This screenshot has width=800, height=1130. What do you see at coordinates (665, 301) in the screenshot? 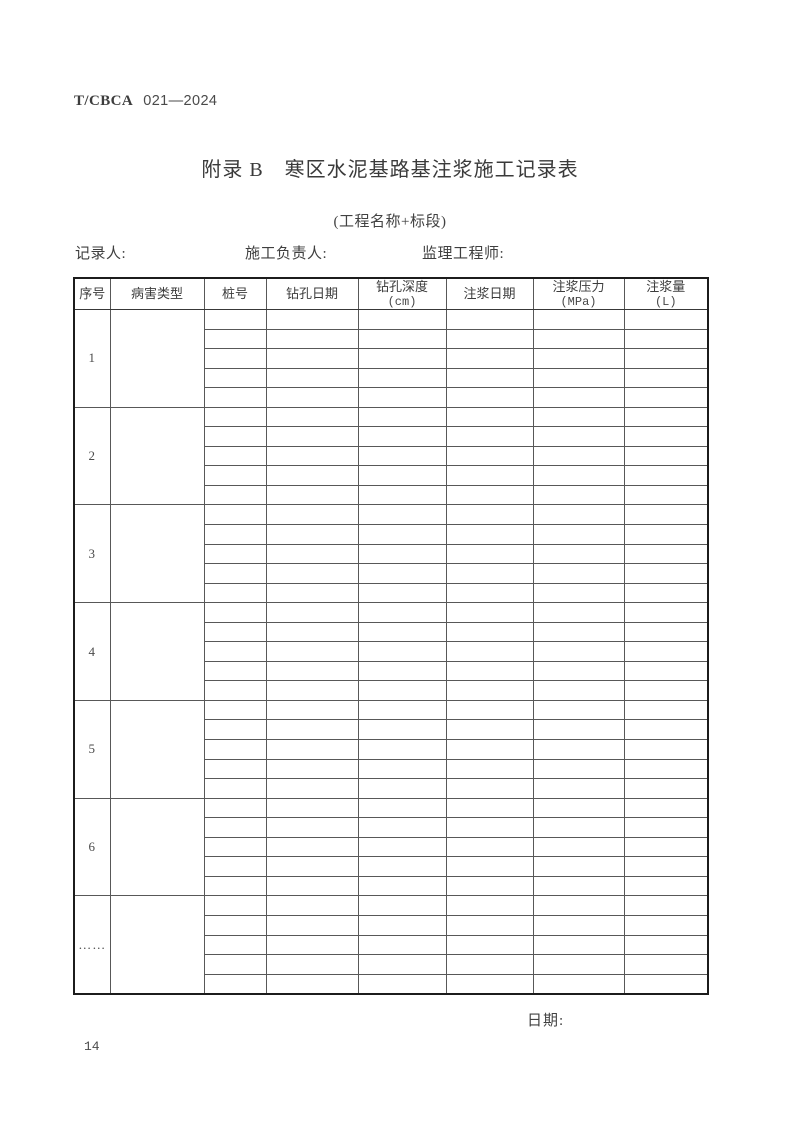
I see `column-header-unit: (L)` at bounding box center [665, 301].